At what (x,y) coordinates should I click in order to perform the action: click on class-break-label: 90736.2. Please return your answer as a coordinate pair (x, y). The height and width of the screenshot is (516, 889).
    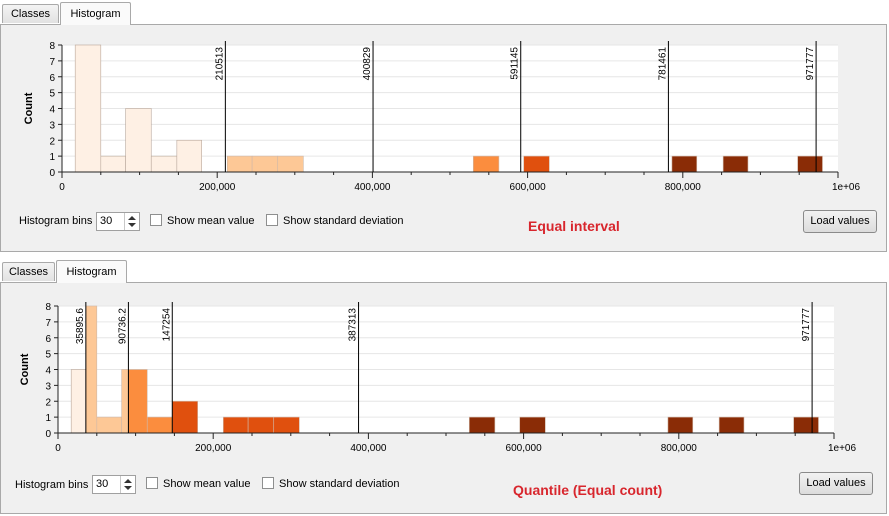
    Looking at the image, I should click on (122, 326).